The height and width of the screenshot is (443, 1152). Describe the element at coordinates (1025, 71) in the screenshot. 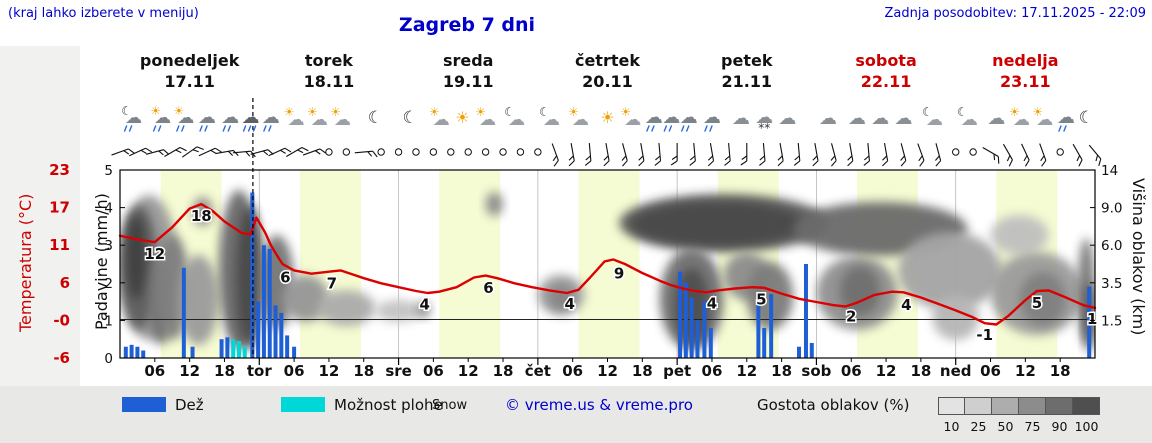

I see `day-header-nedelja: nedelja 23.11` at that location.